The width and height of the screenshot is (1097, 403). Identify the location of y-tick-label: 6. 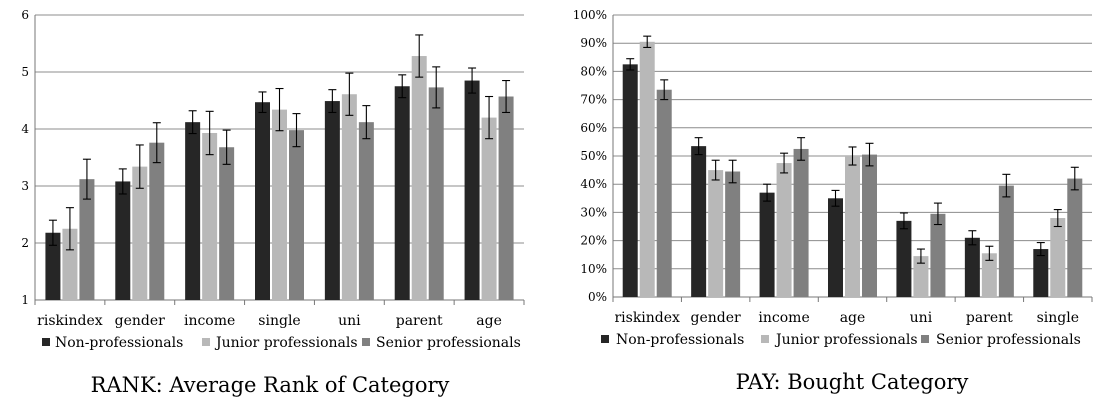
(25, 15).